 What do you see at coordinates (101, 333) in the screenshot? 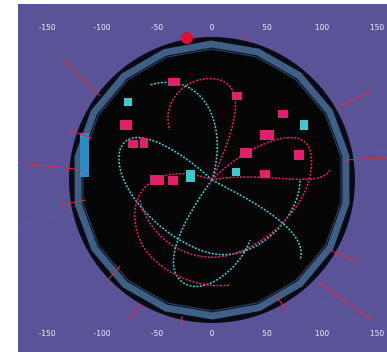
I see `bottom-tick-label: -100` at bounding box center [101, 333].